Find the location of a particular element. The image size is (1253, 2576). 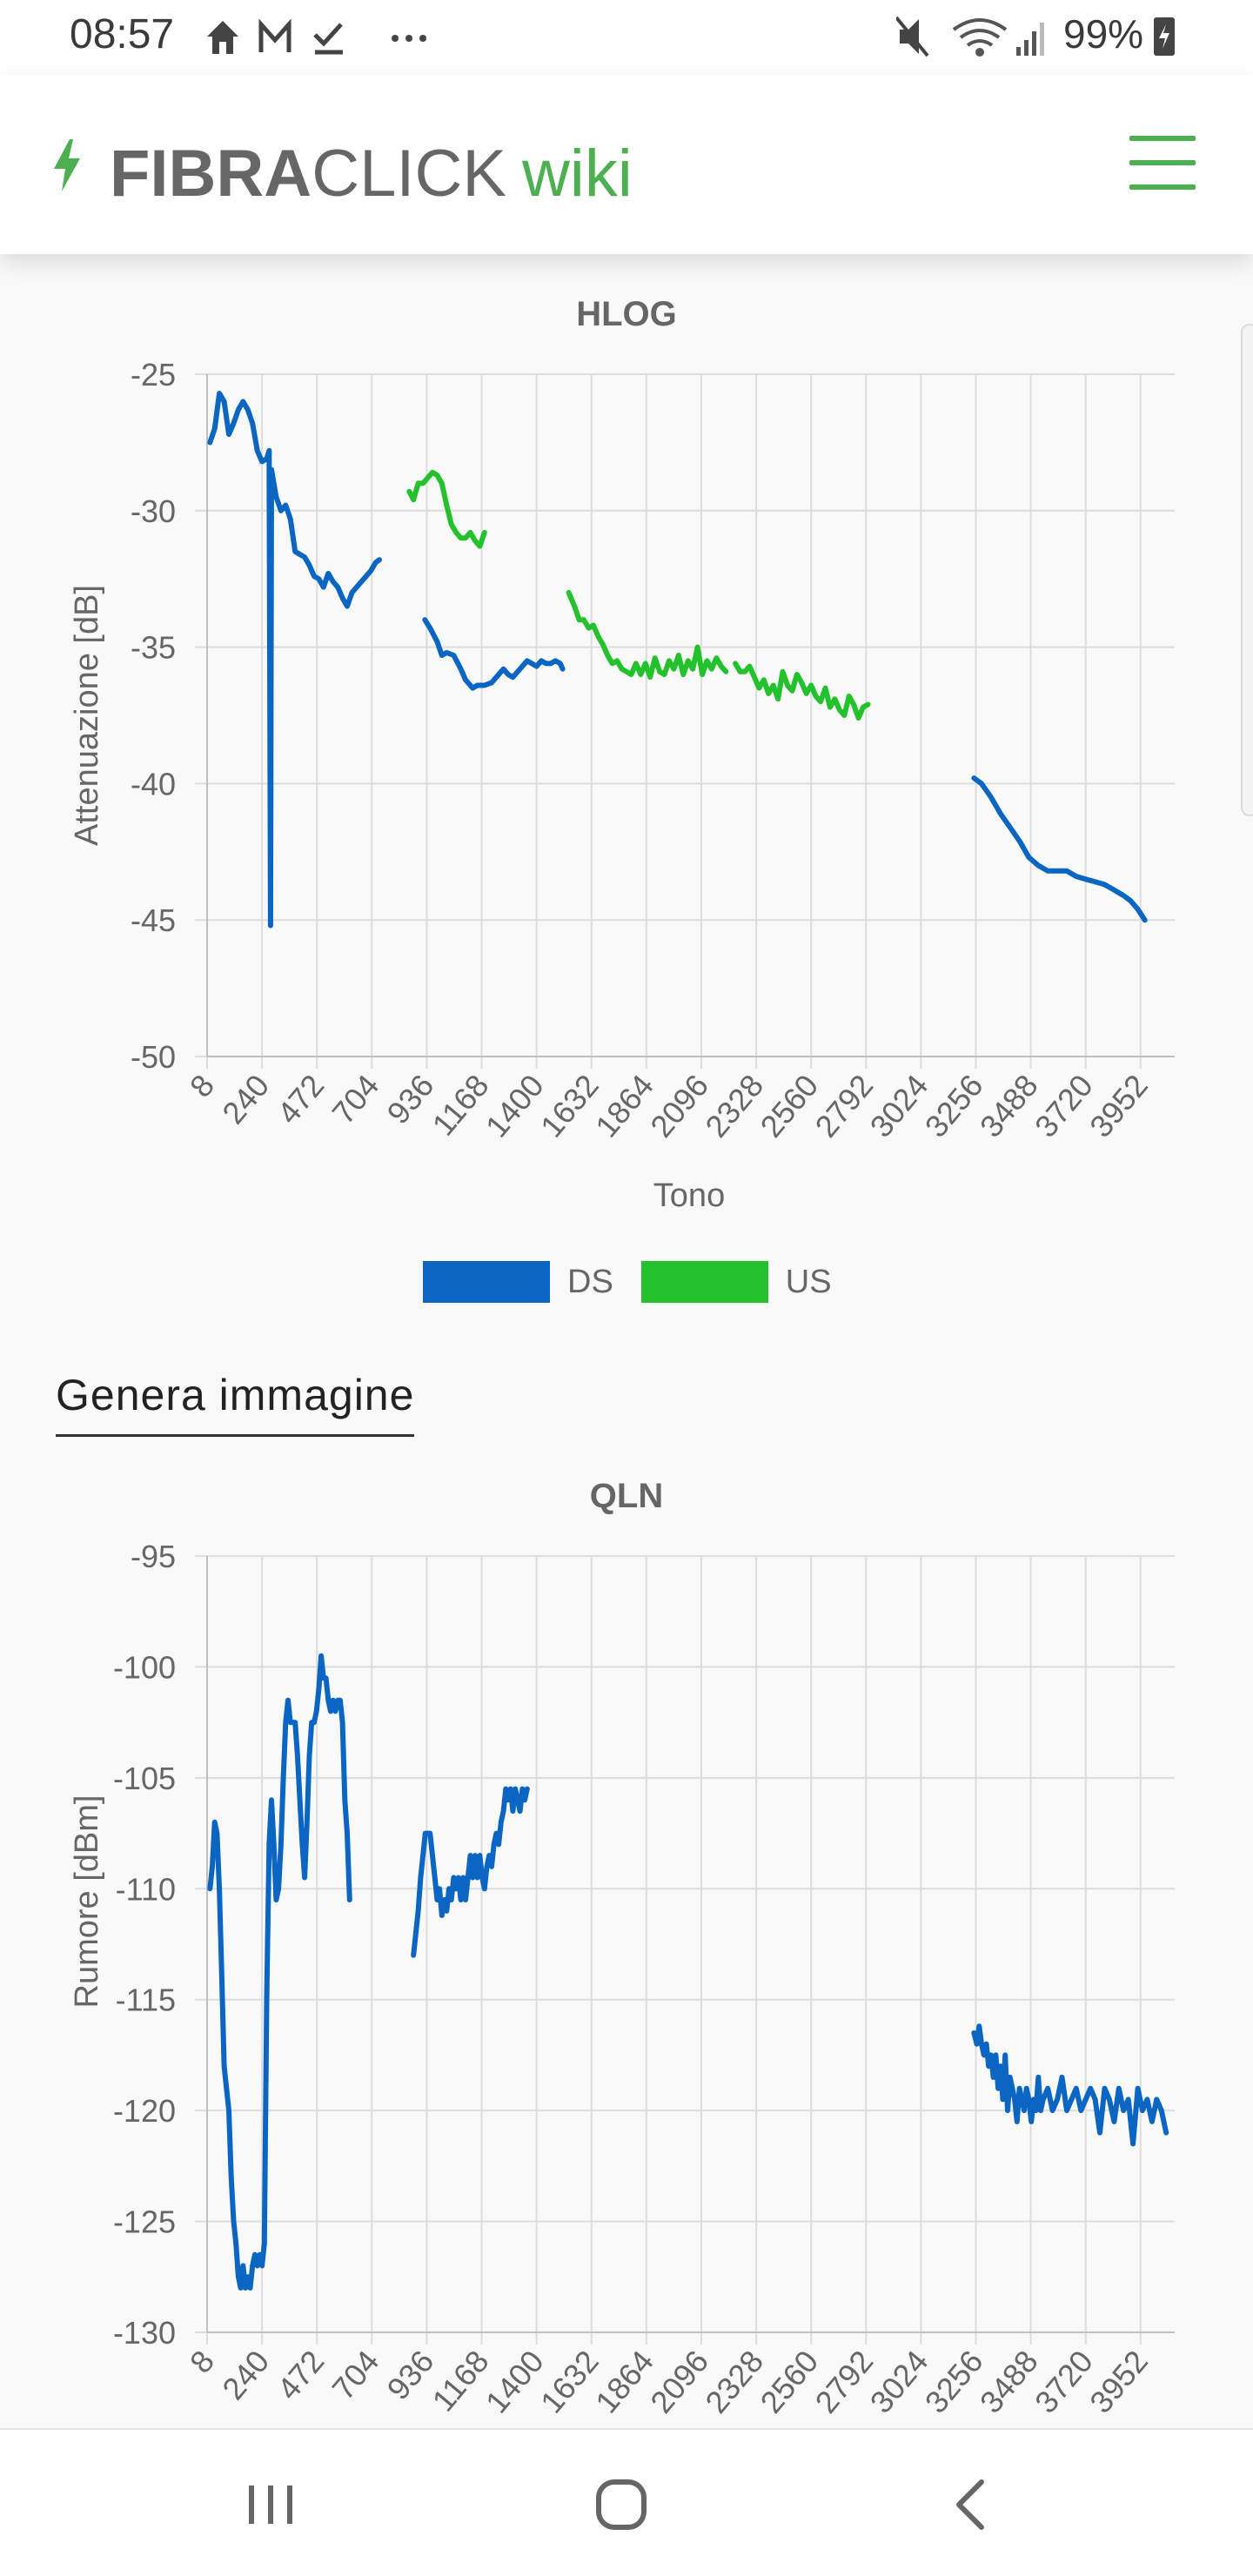

system-navigation-bar is located at coordinates (626, 2502).